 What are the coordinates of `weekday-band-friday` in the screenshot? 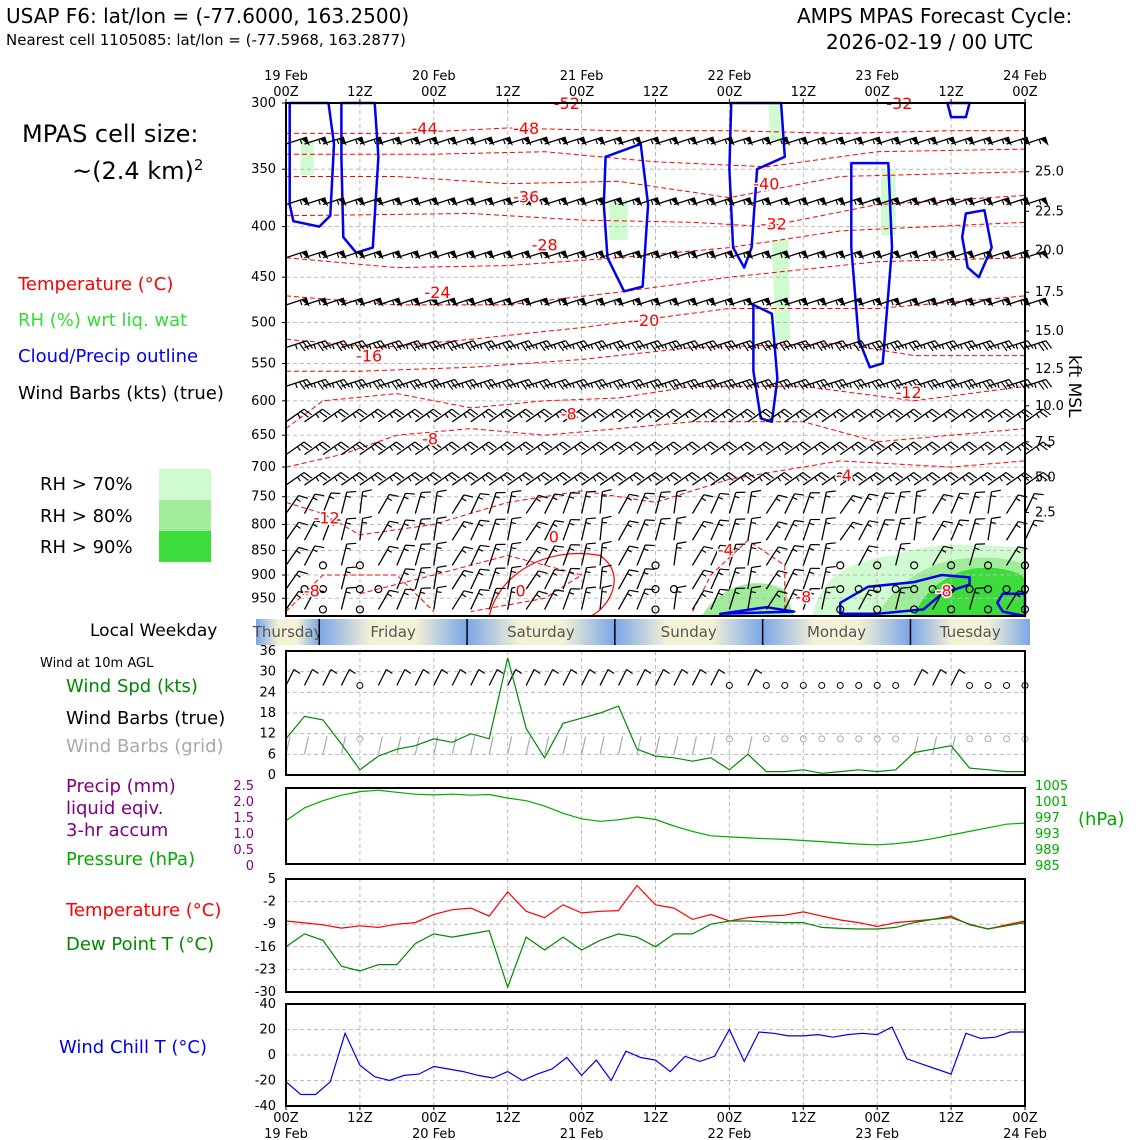 It's located at (393, 632).